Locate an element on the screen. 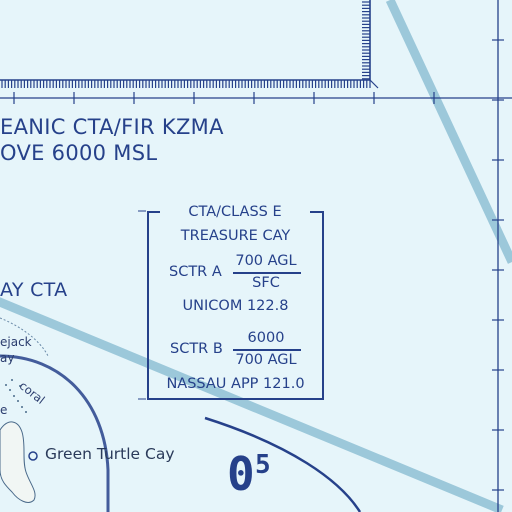 The image size is (512, 512). island-shape is located at coordinates (18, 462).